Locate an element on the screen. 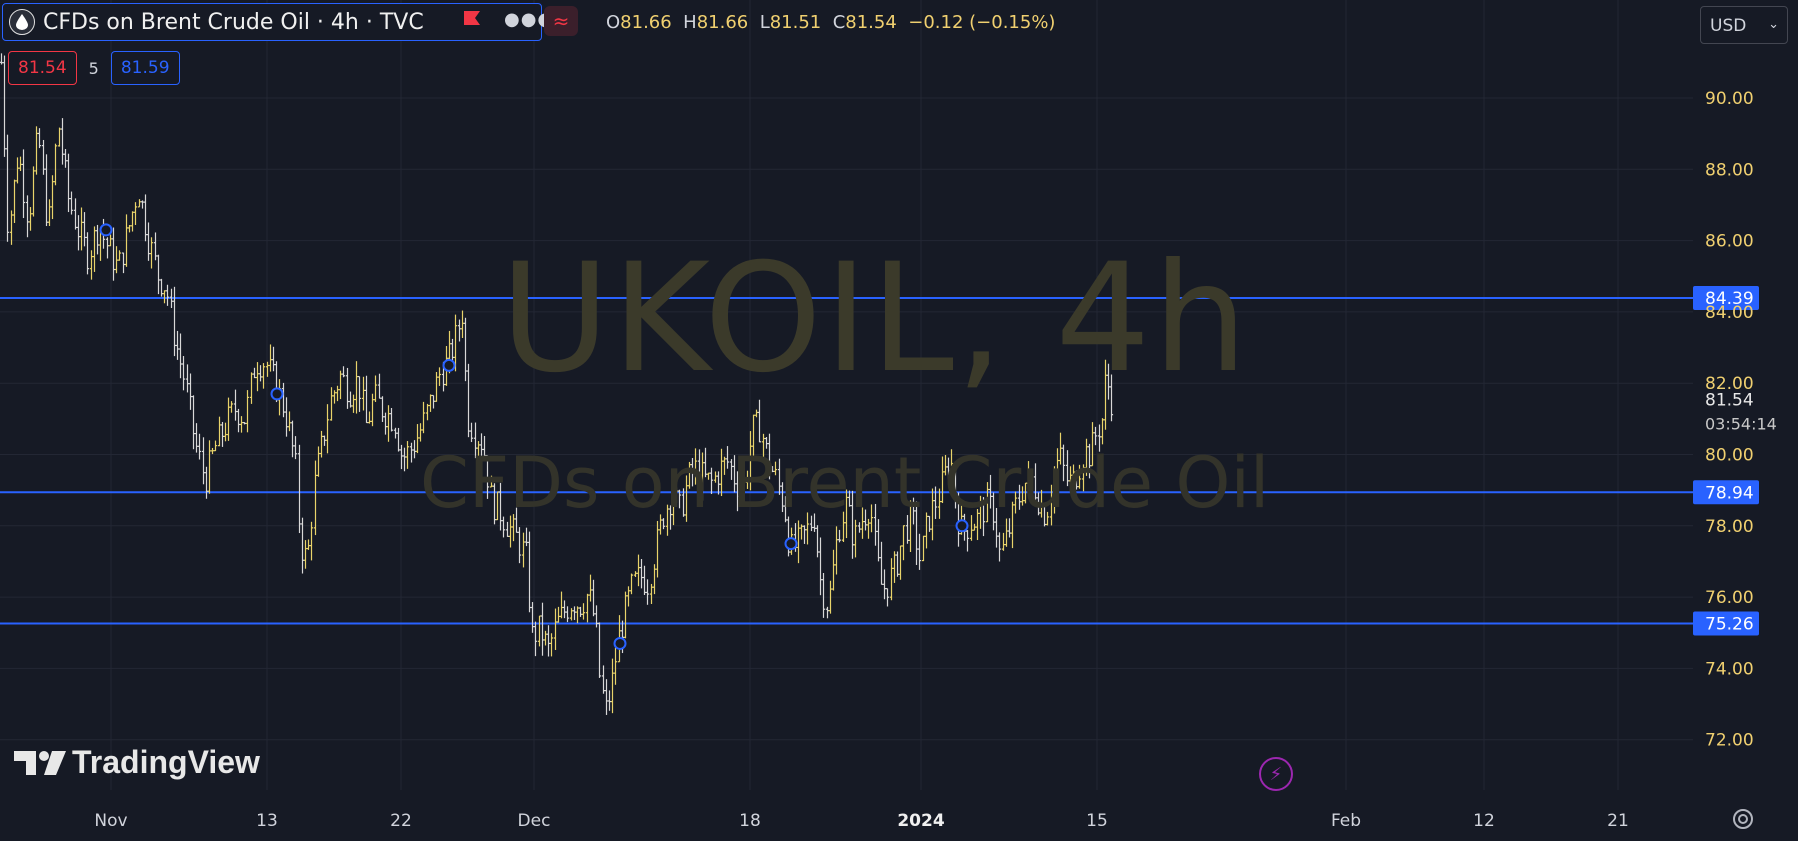 Image resolution: width=1798 pixels, height=841 pixels. tradingview-logo: TradingView is located at coordinates (137, 762).